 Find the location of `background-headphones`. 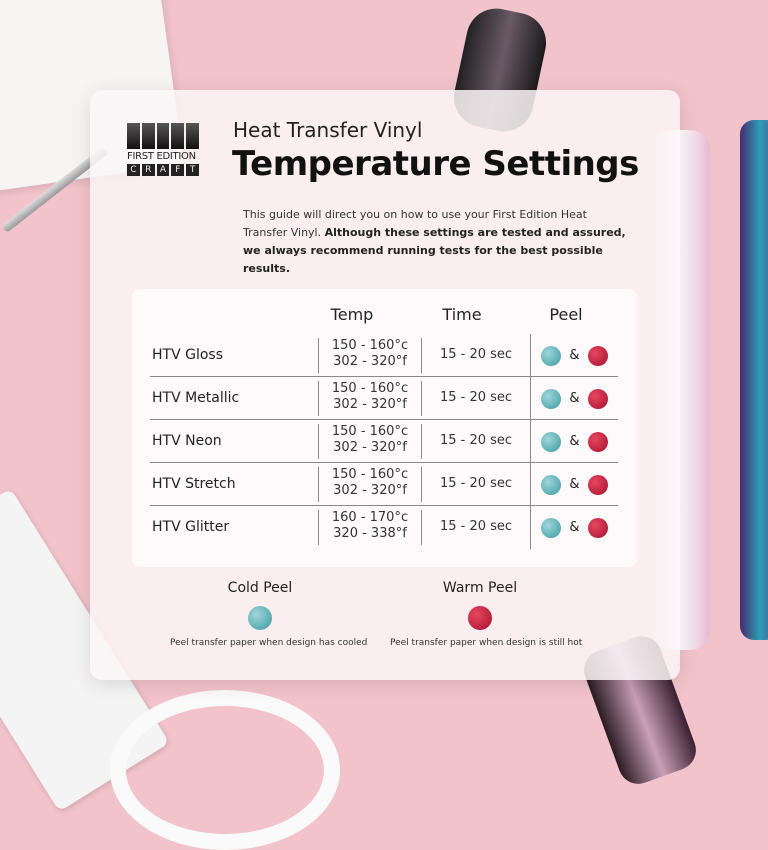

background-headphones is located at coordinates (225, 770).